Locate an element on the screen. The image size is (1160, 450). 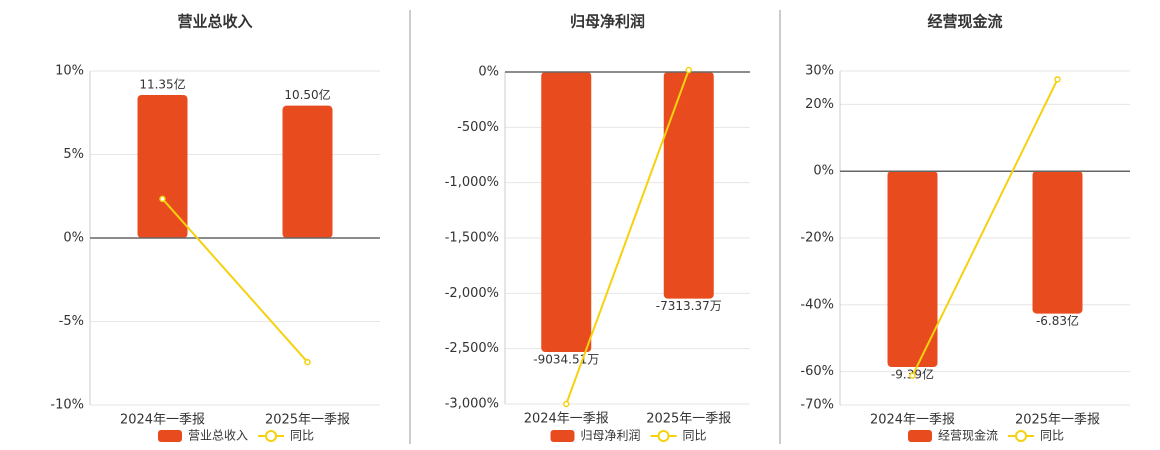
chart-title: 归母净利润 is located at coordinates (607, 22).